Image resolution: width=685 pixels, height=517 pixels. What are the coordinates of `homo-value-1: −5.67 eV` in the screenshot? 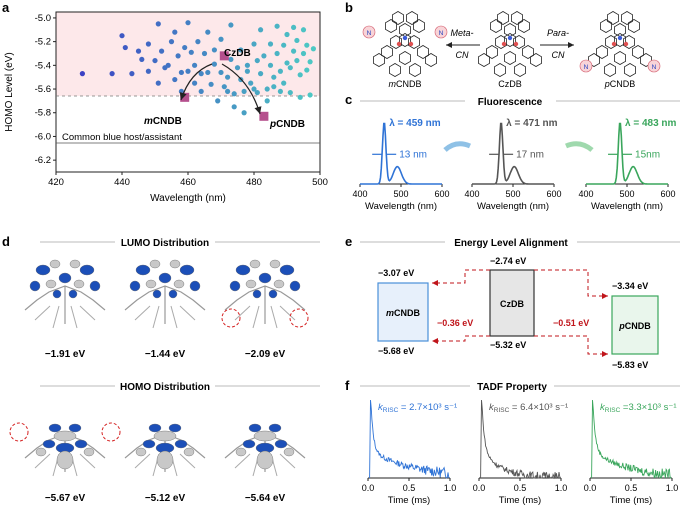 It's located at (65, 498).